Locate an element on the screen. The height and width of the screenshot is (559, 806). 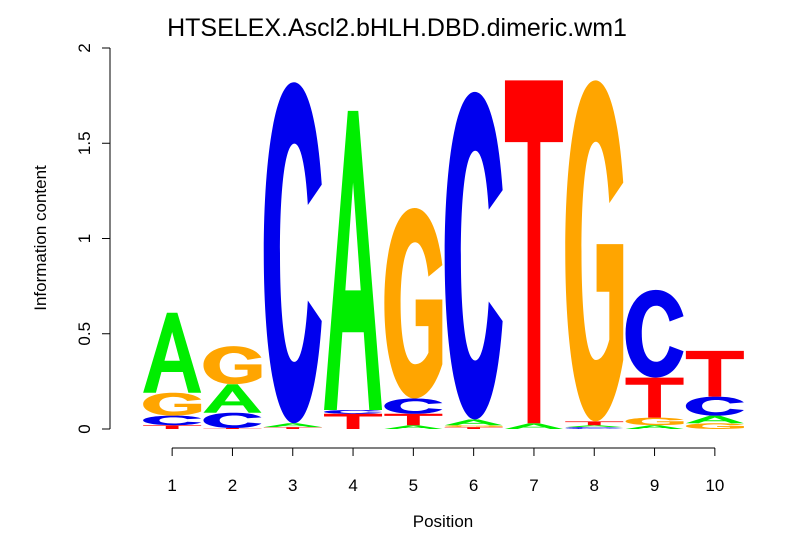
x-tick-label: 2 is located at coordinates (232, 485).